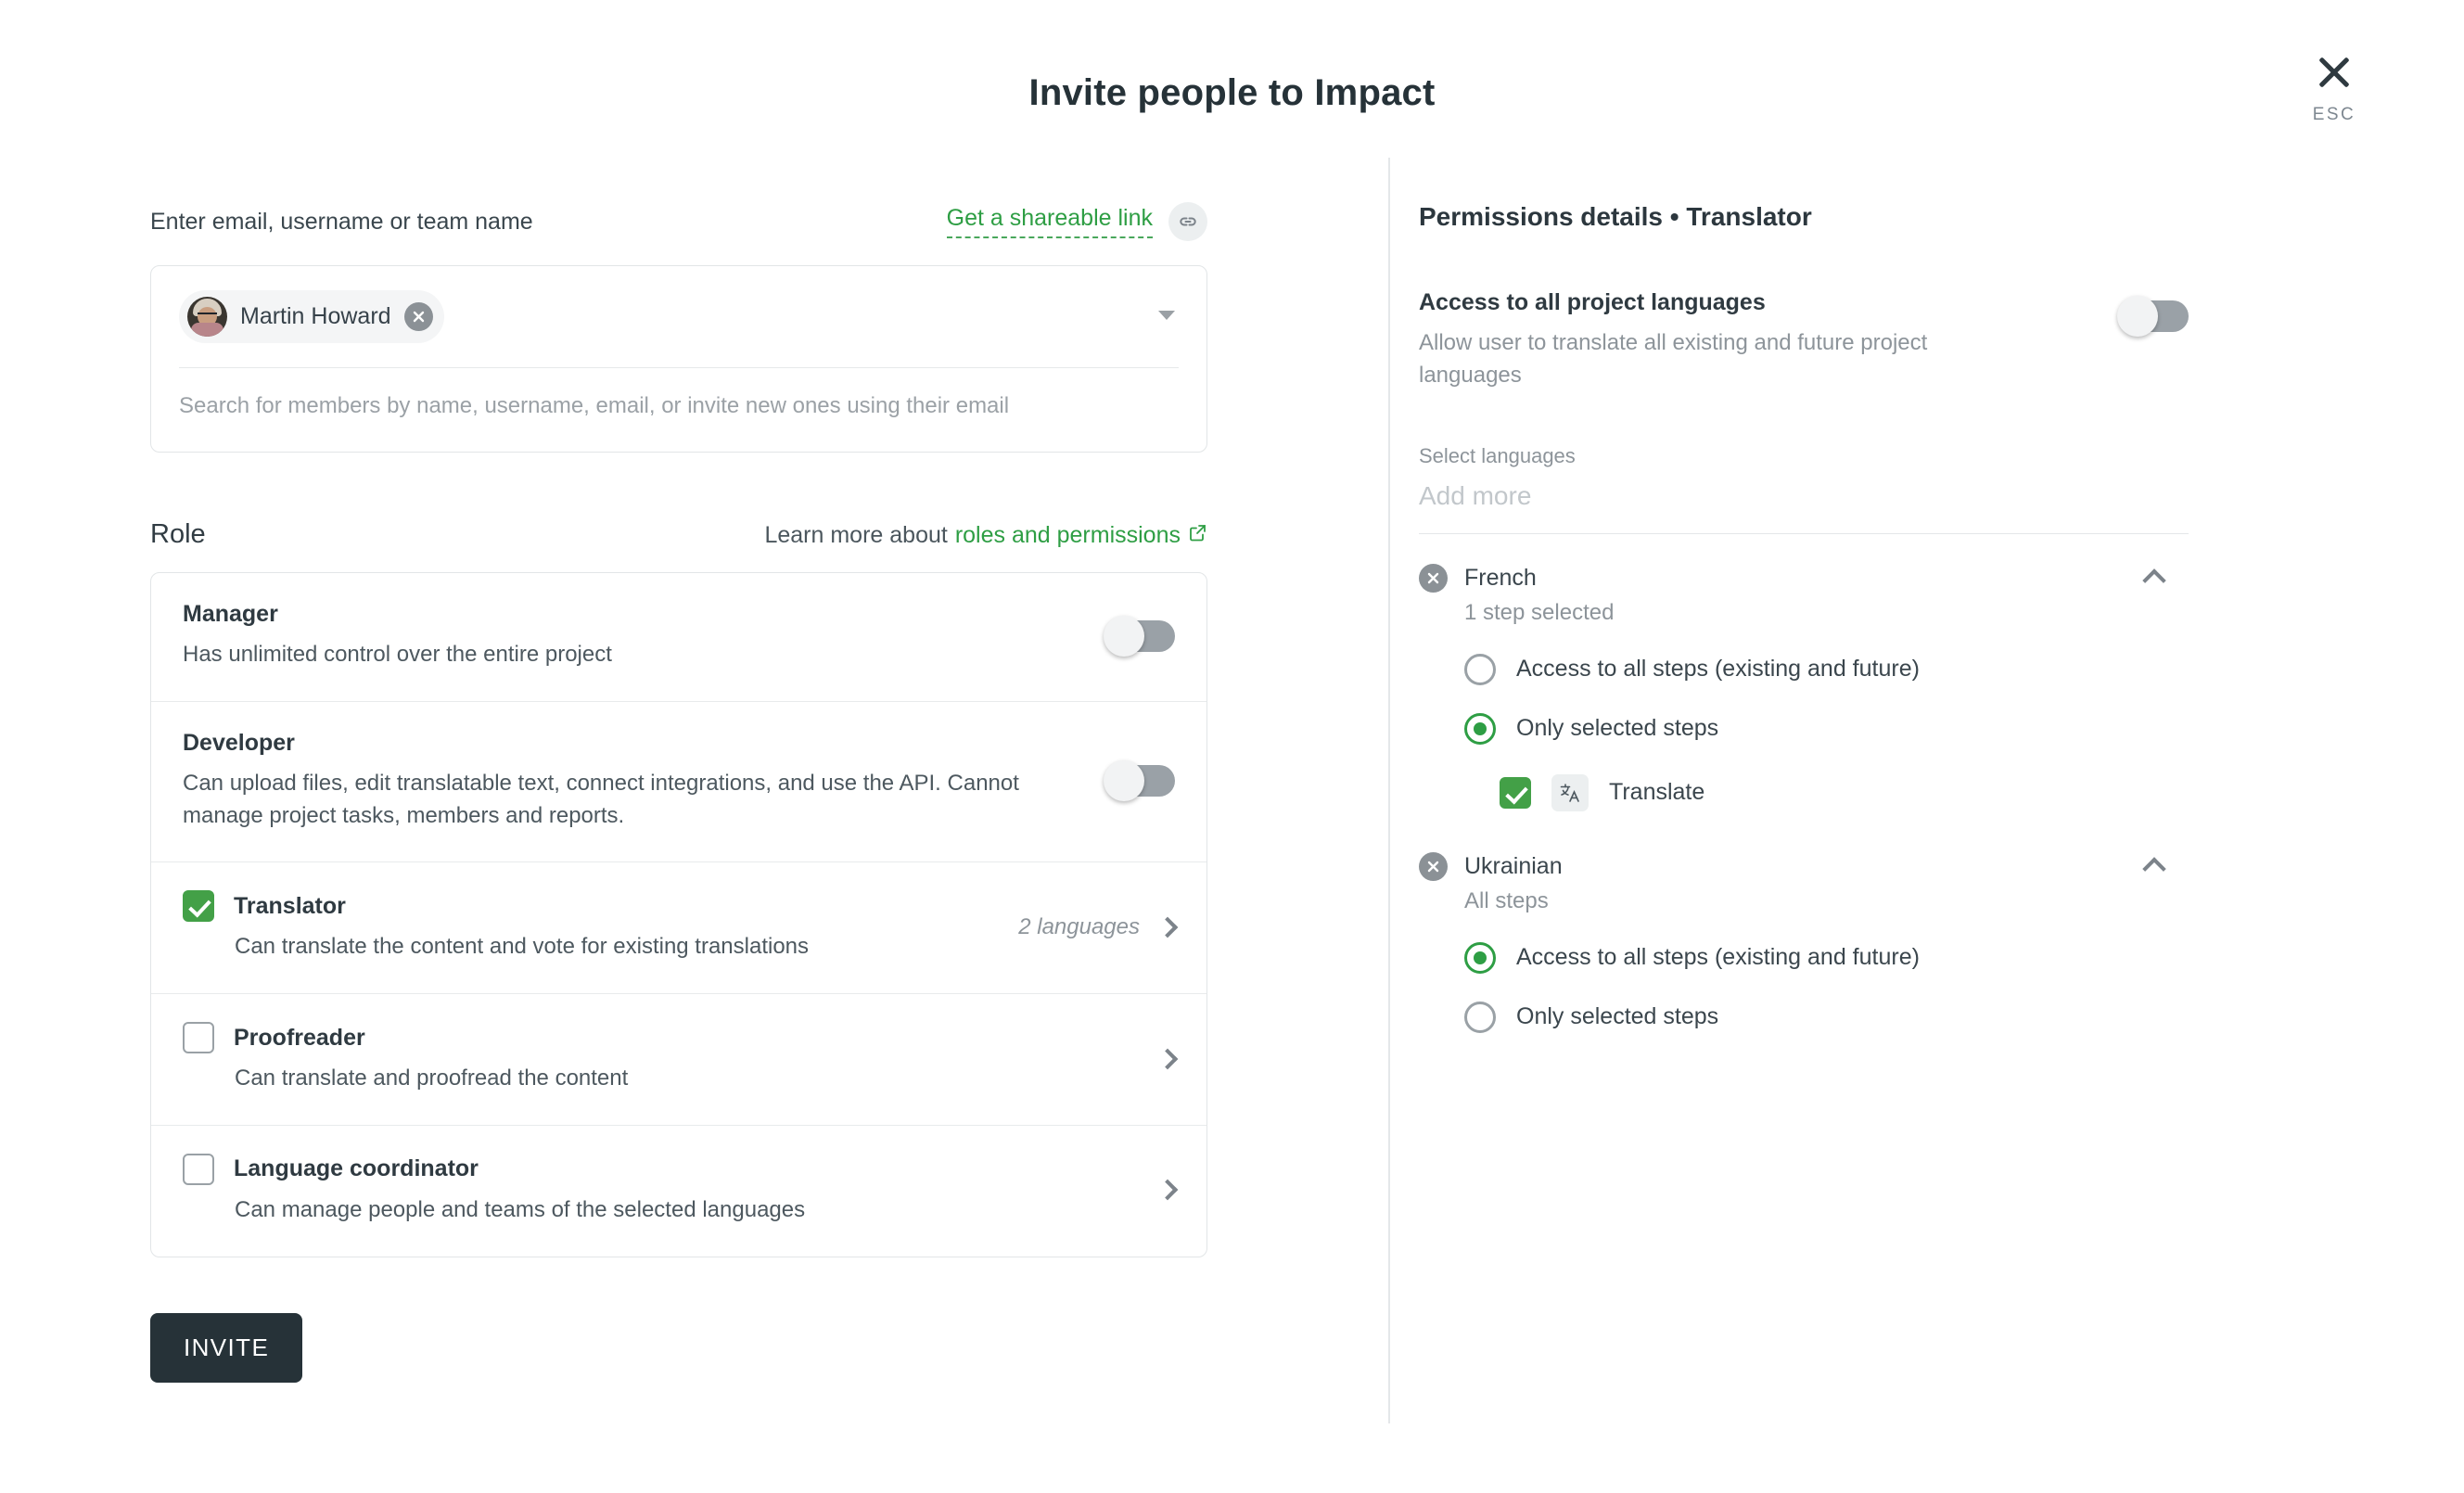 Image resolution: width=2464 pixels, height=1493 pixels. Describe the element at coordinates (1513, 865) in the screenshot. I see `language-name: Ukrainian` at that location.